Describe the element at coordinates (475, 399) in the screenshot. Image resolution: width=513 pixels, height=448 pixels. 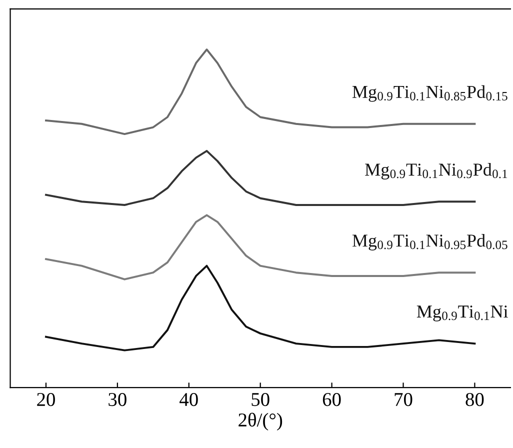
I see `x-tick-label: 80` at that location.